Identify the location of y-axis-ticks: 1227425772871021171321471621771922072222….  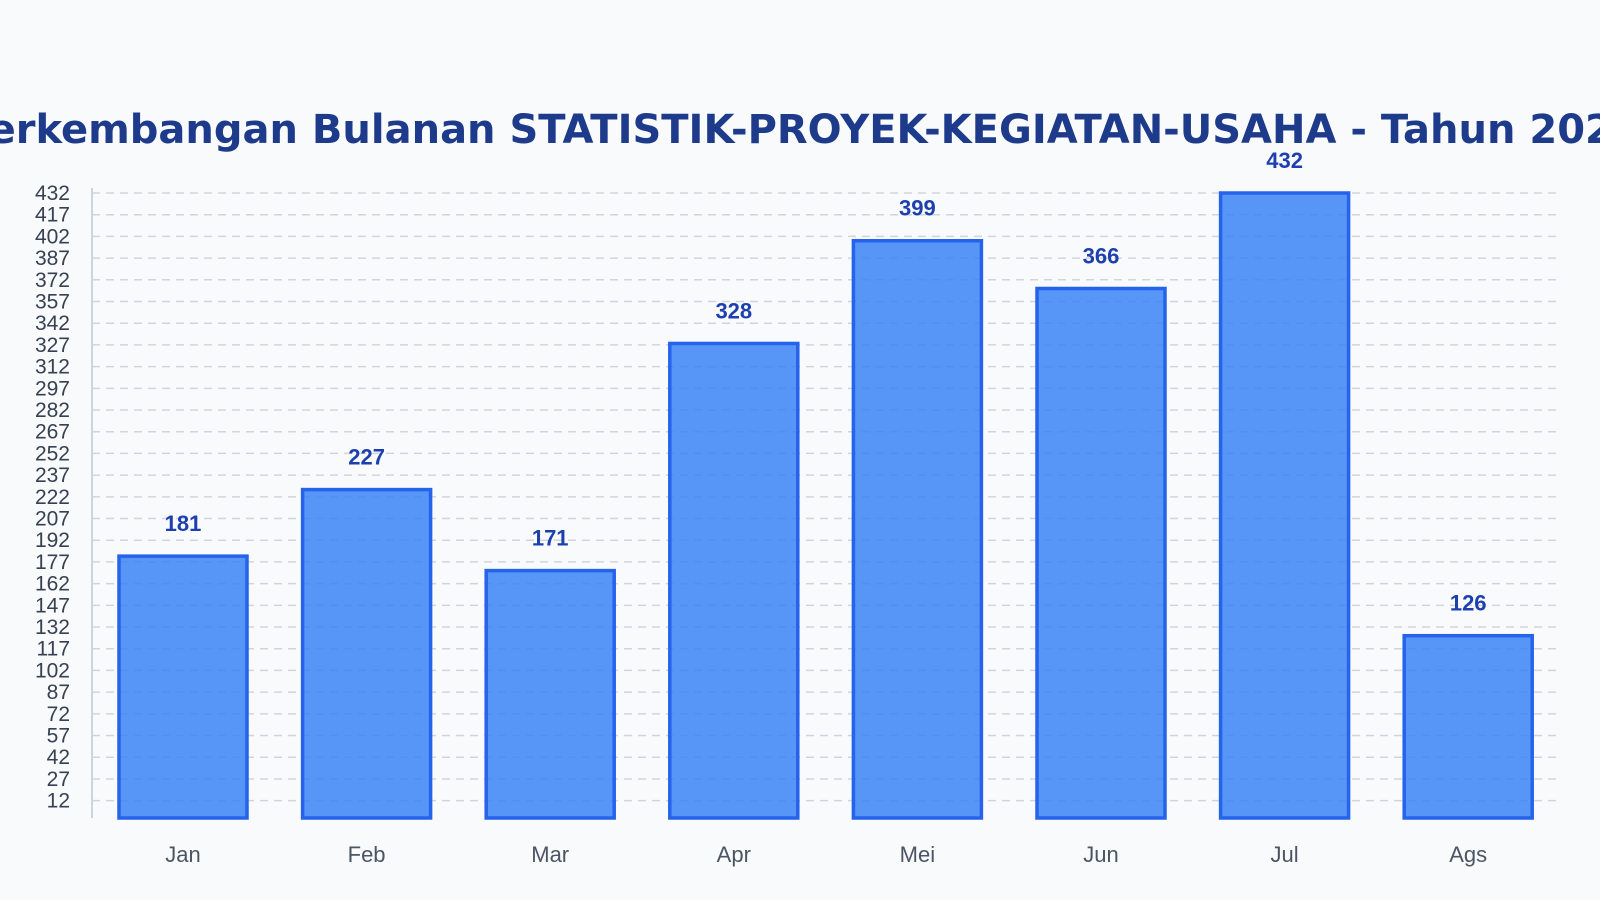
(52, 497).